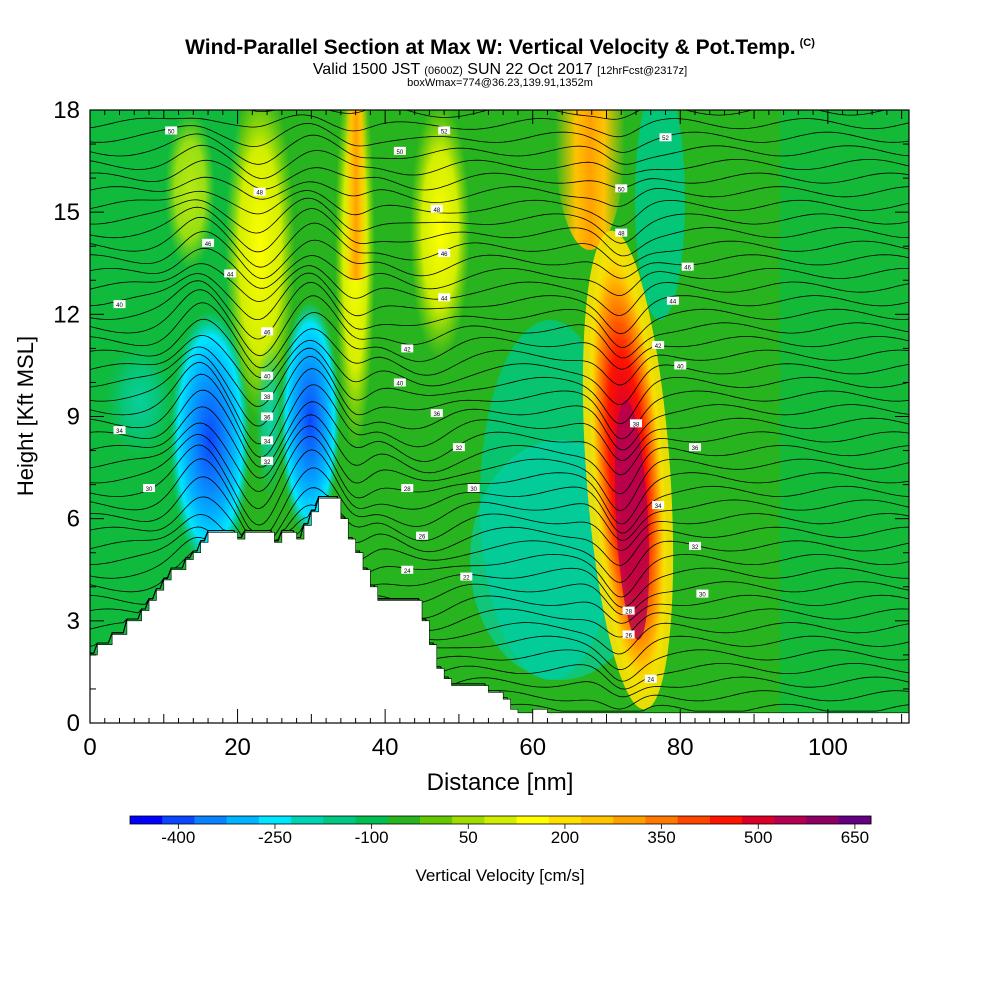 This screenshot has height=1000, width=1000. Describe the element at coordinates (642, 71) in the screenshot. I see `forecast-info: [12hrFcst@2317z]` at that location.